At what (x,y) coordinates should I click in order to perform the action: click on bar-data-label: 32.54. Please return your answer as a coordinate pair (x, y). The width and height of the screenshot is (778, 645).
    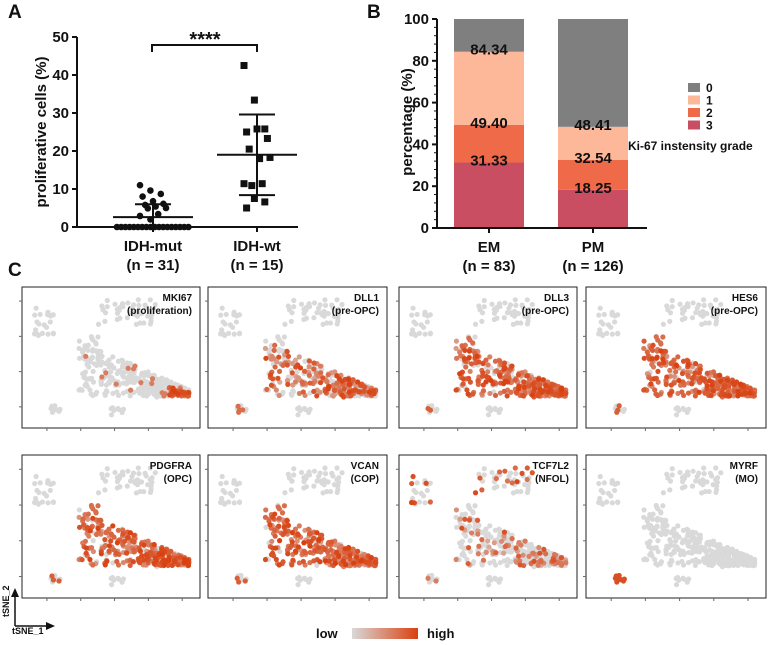
    Looking at the image, I should click on (593, 158).